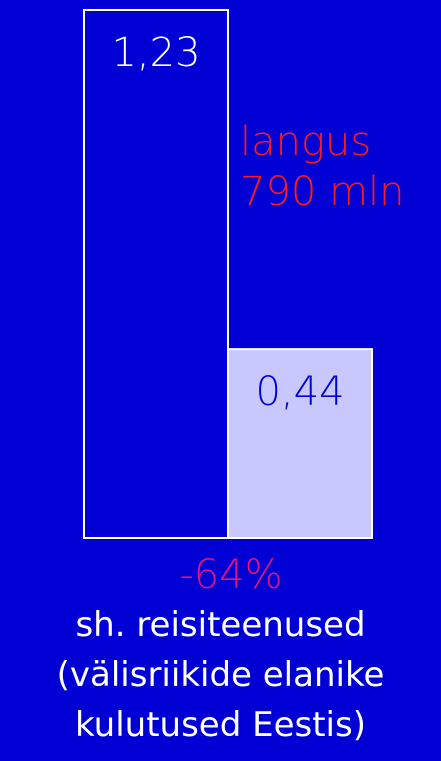 The height and width of the screenshot is (761, 441). I want to click on decline-annotation-line2: 790 mln, so click(322, 192).